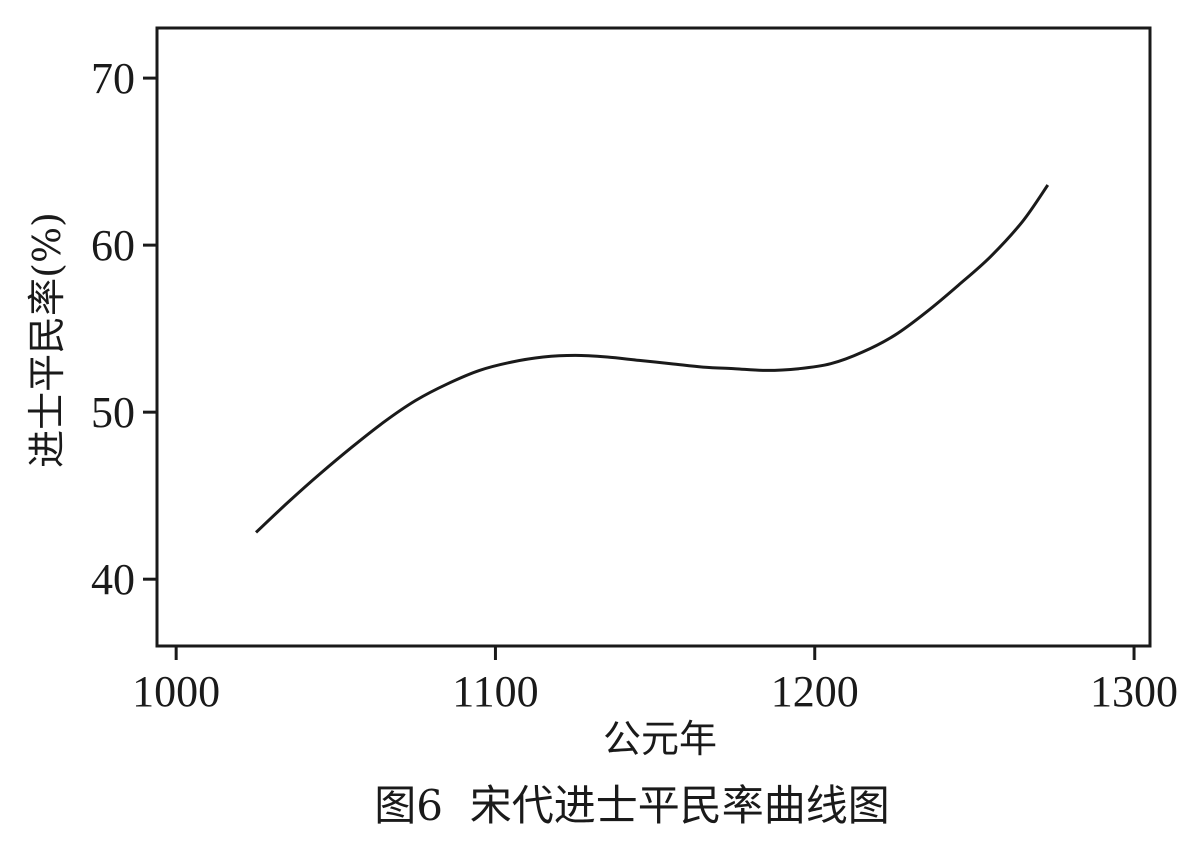 The height and width of the screenshot is (844, 1195). Describe the element at coordinates (655, 681) in the screenshot. I see `x-axis-ticks: 1000 1100 1200 1300` at that location.